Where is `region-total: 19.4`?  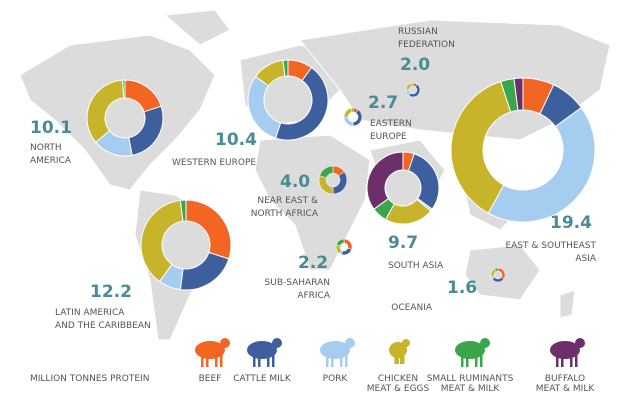
region-total: 19.4 is located at coordinates (571, 223).